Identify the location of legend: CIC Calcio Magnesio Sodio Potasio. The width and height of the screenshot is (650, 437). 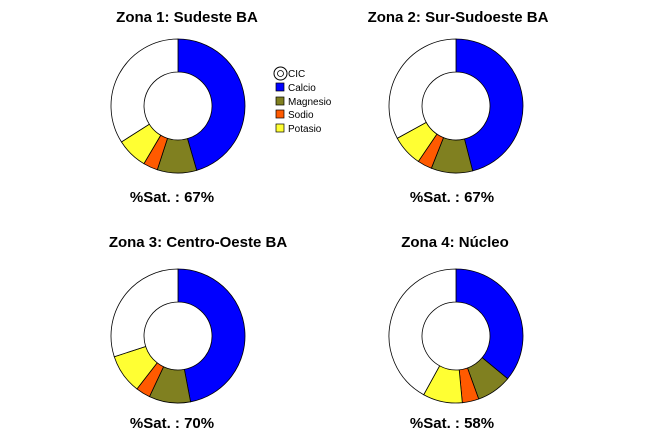
(302, 100).